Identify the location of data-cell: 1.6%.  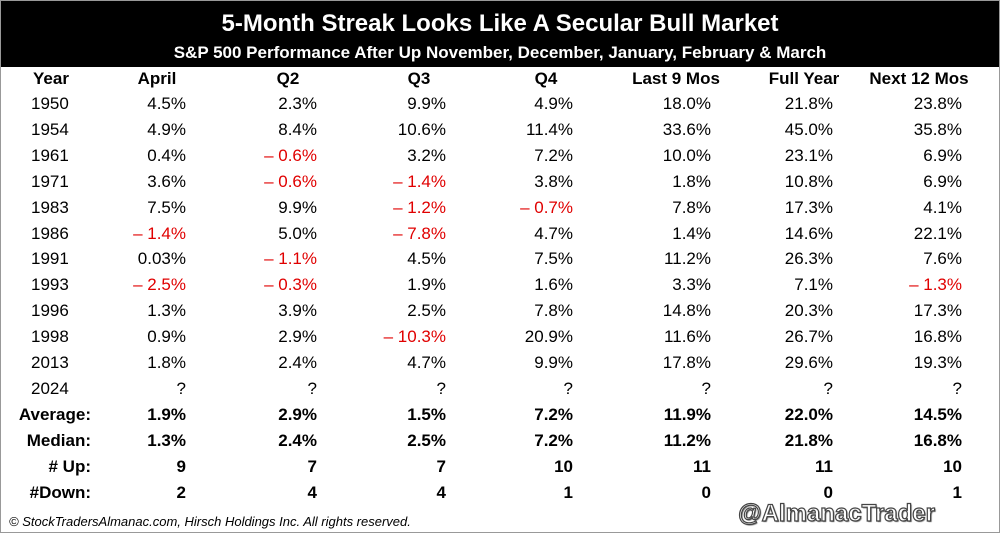
(553, 285).